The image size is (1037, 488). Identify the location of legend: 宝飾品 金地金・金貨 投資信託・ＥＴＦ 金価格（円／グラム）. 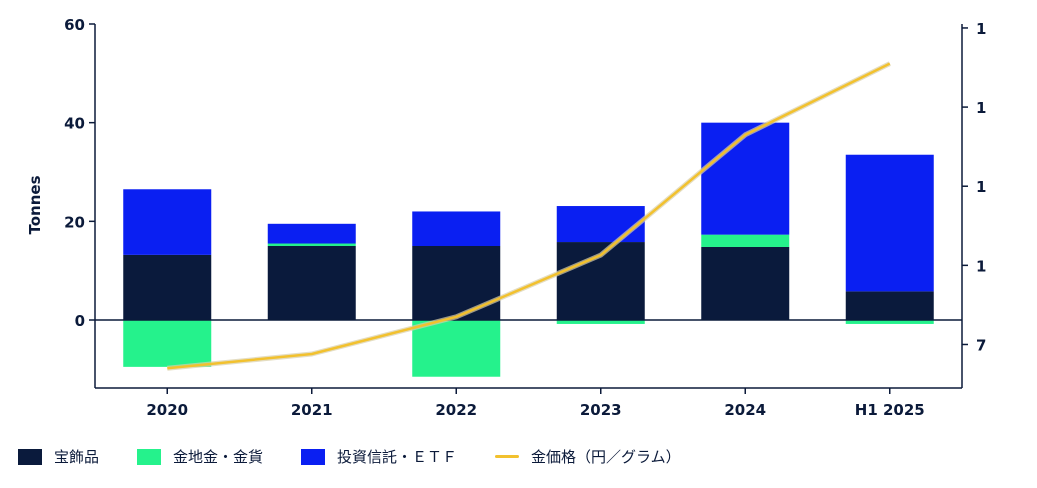
(368, 456).